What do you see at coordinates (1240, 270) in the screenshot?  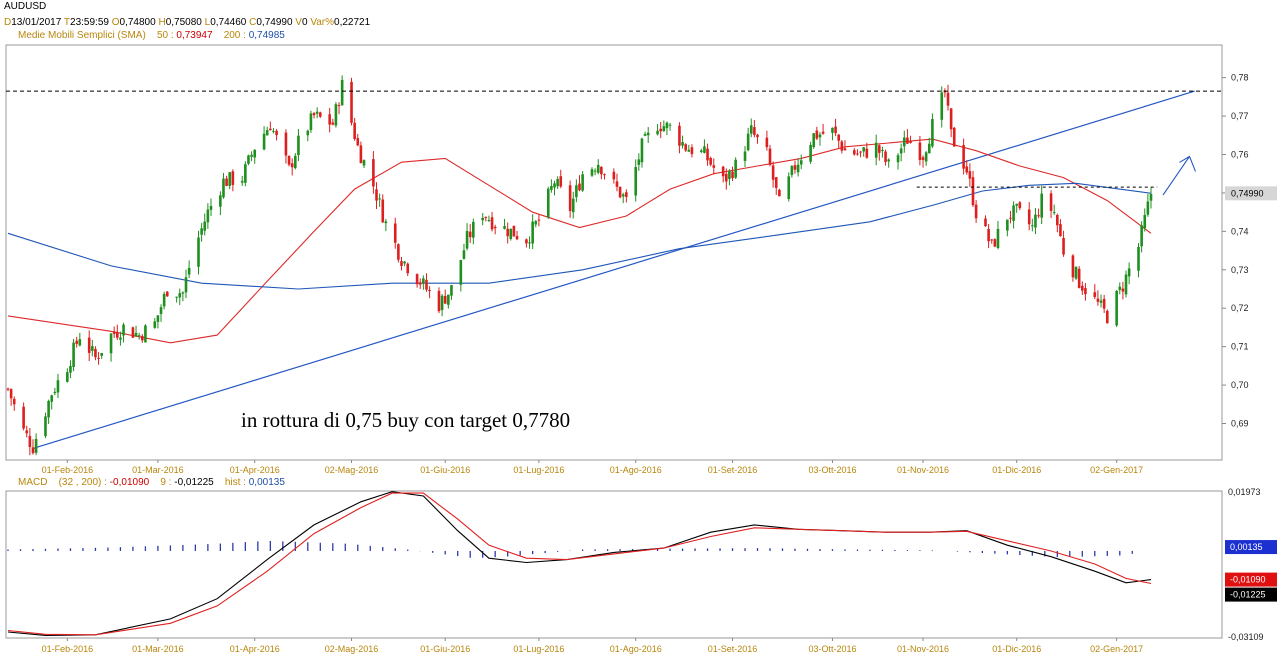 I see `price-y-tick-label: 0,73` at bounding box center [1240, 270].